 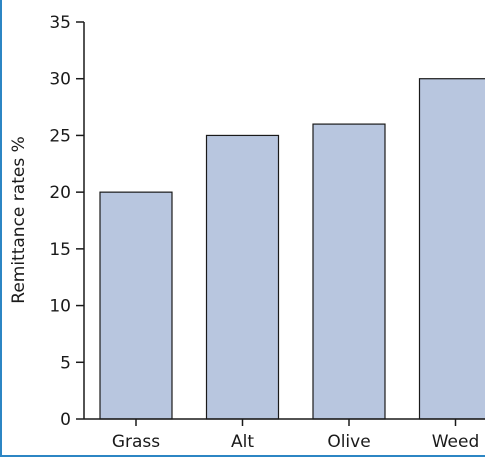 I want to click on x-tick-label-weed: Weed, so click(x=456, y=442).